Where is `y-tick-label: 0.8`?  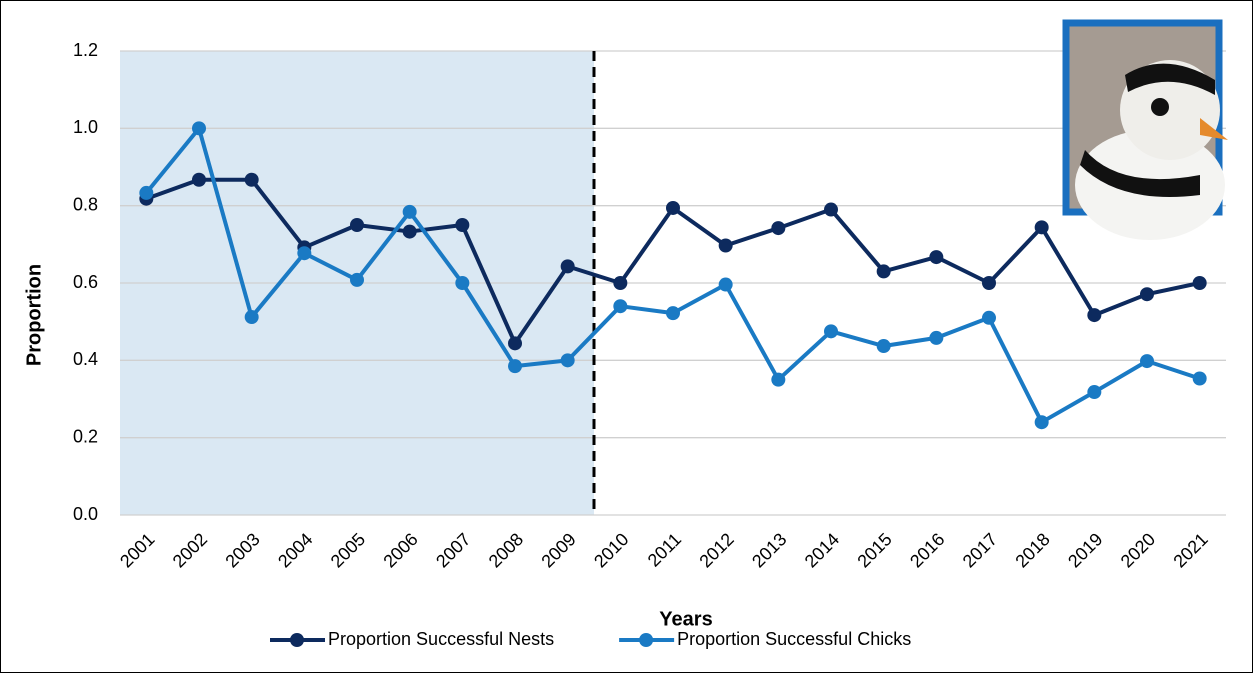 y-tick-label: 0.8 is located at coordinates (85, 204).